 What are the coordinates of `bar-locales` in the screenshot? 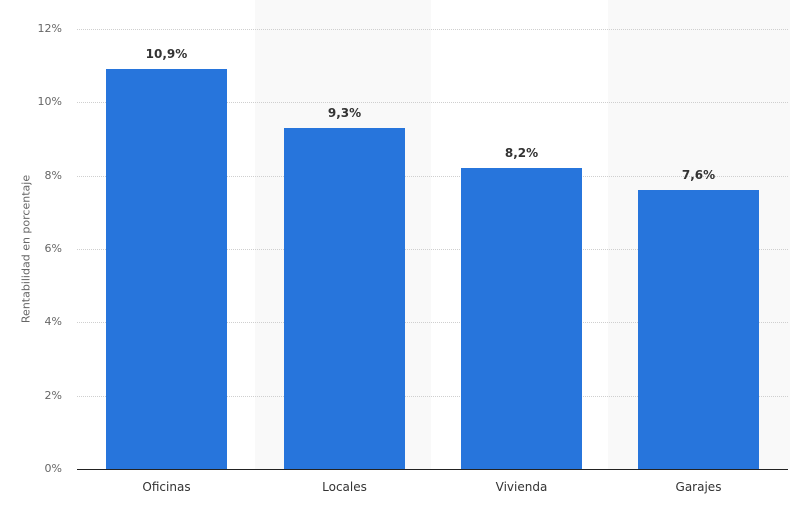 It's located at (344, 298).